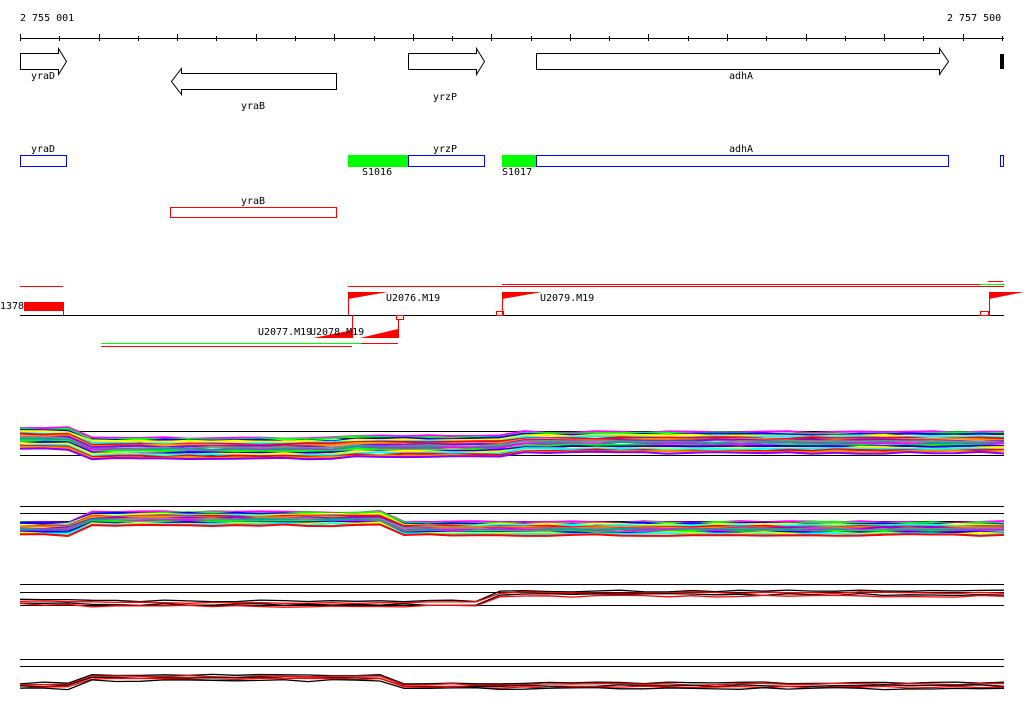 The image size is (1024, 714). Describe the element at coordinates (741, 149) in the screenshot. I see `feature-label-adhA: adhA` at that location.